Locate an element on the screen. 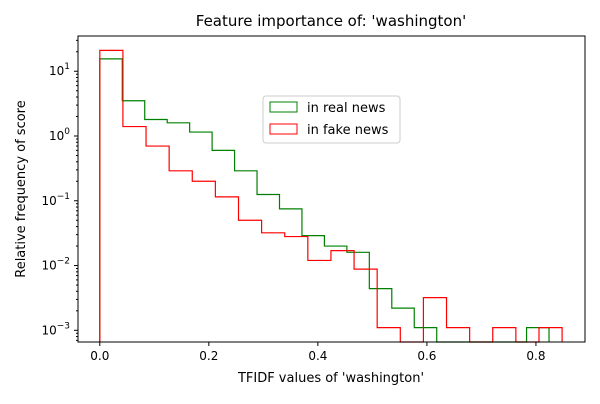 Image resolution: width=600 pixels, height=404 pixels. x-axis-ticks: 0.0 0.2 0.4 0.6 0.8 is located at coordinates (317, 352).